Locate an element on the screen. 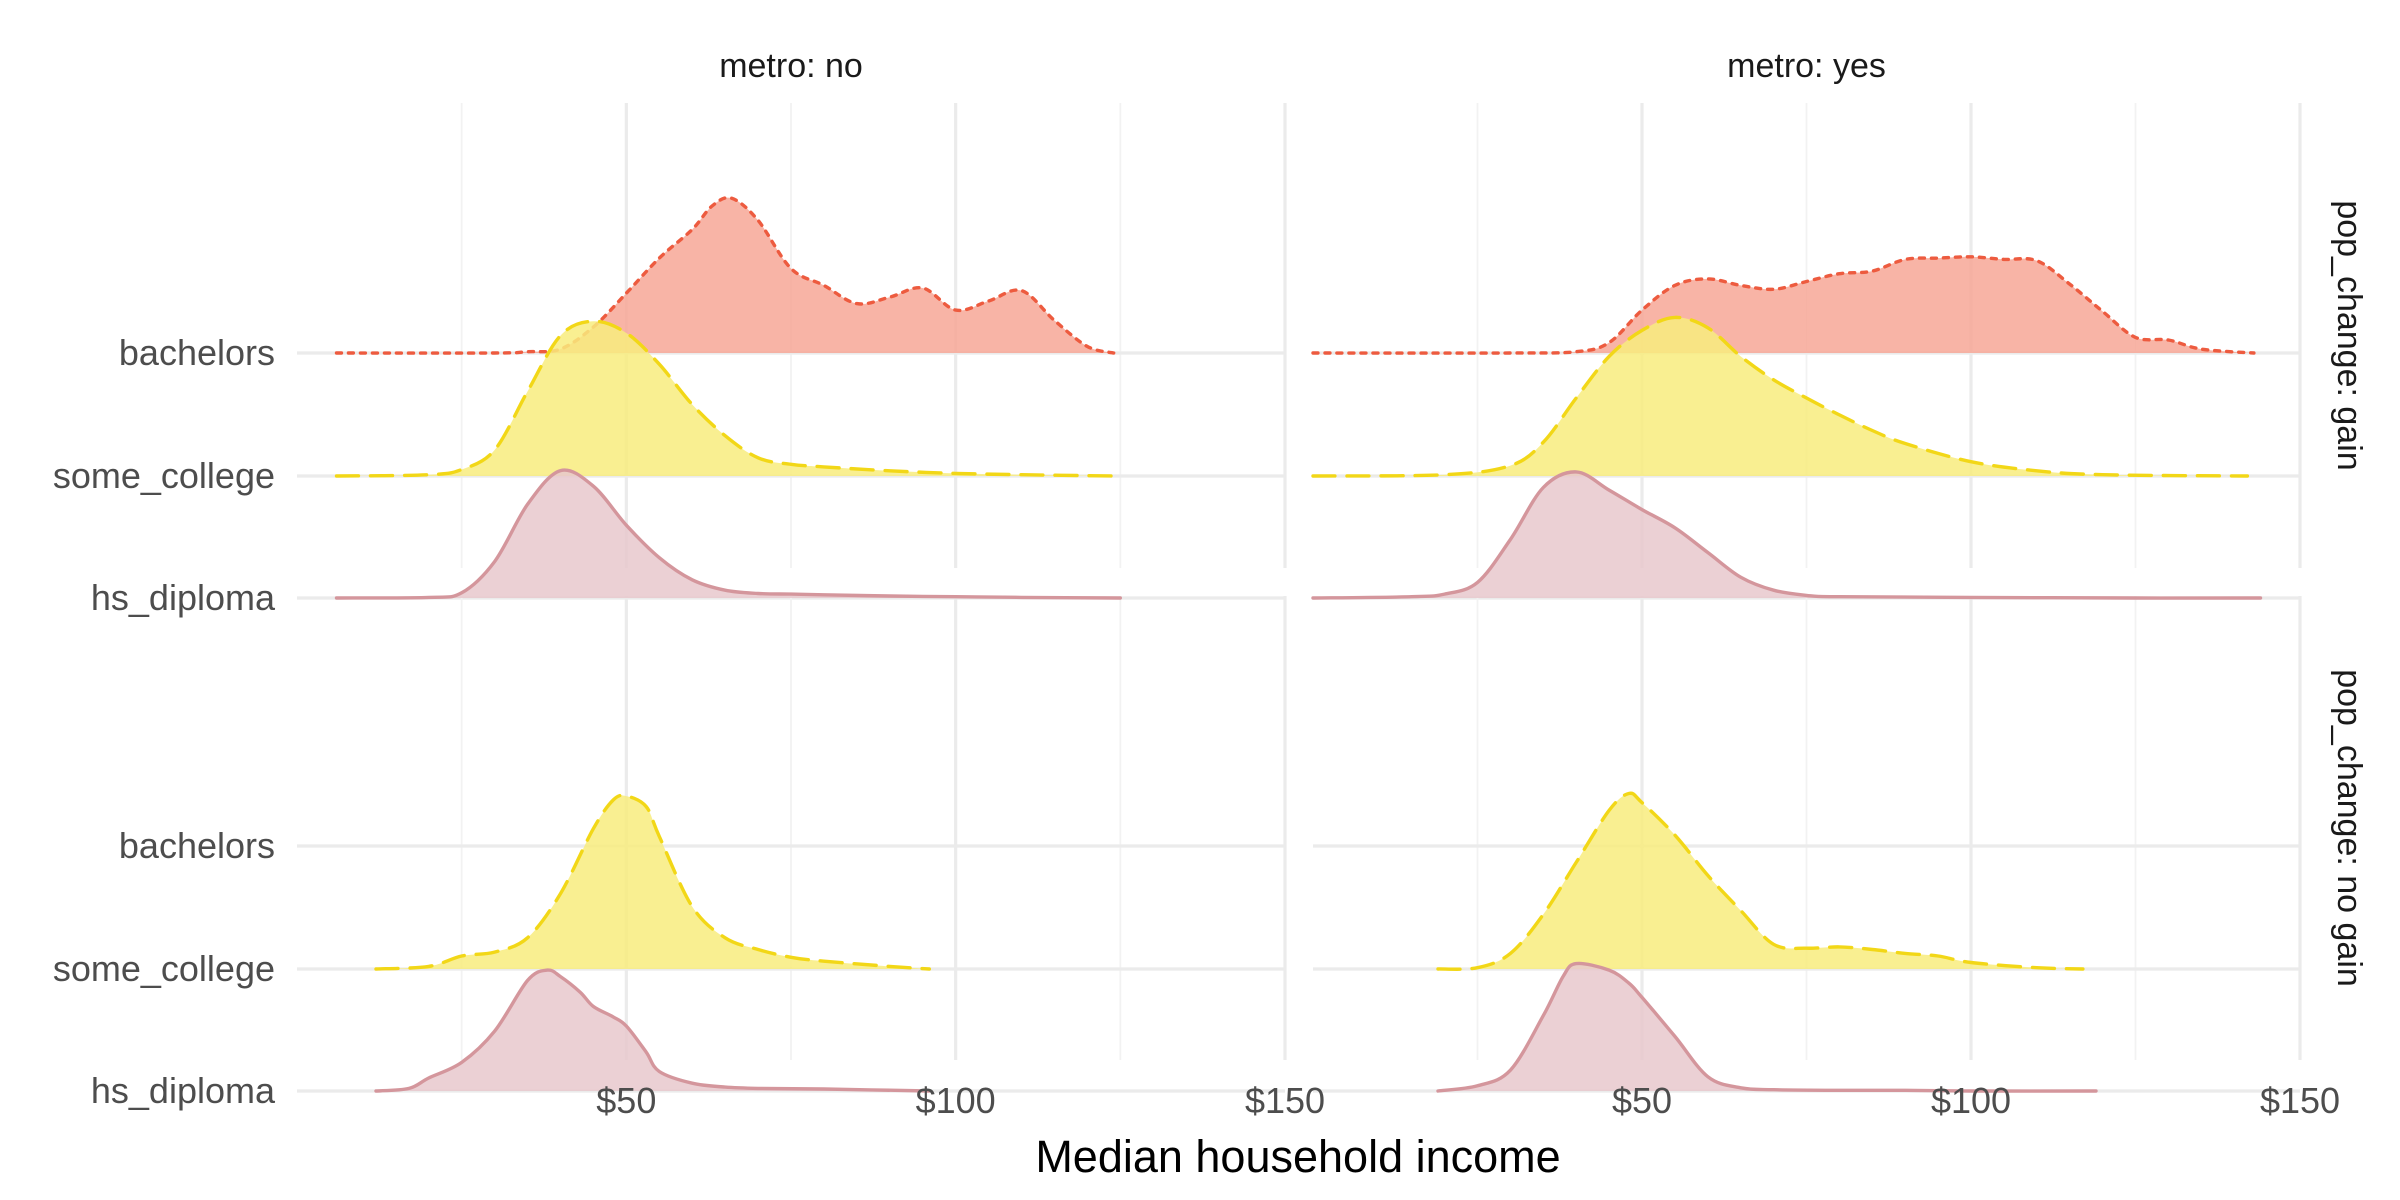 Image resolution: width=2400 pixels, height=1200 pixels. facet-column-label: metro: no is located at coordinates (791, 66).